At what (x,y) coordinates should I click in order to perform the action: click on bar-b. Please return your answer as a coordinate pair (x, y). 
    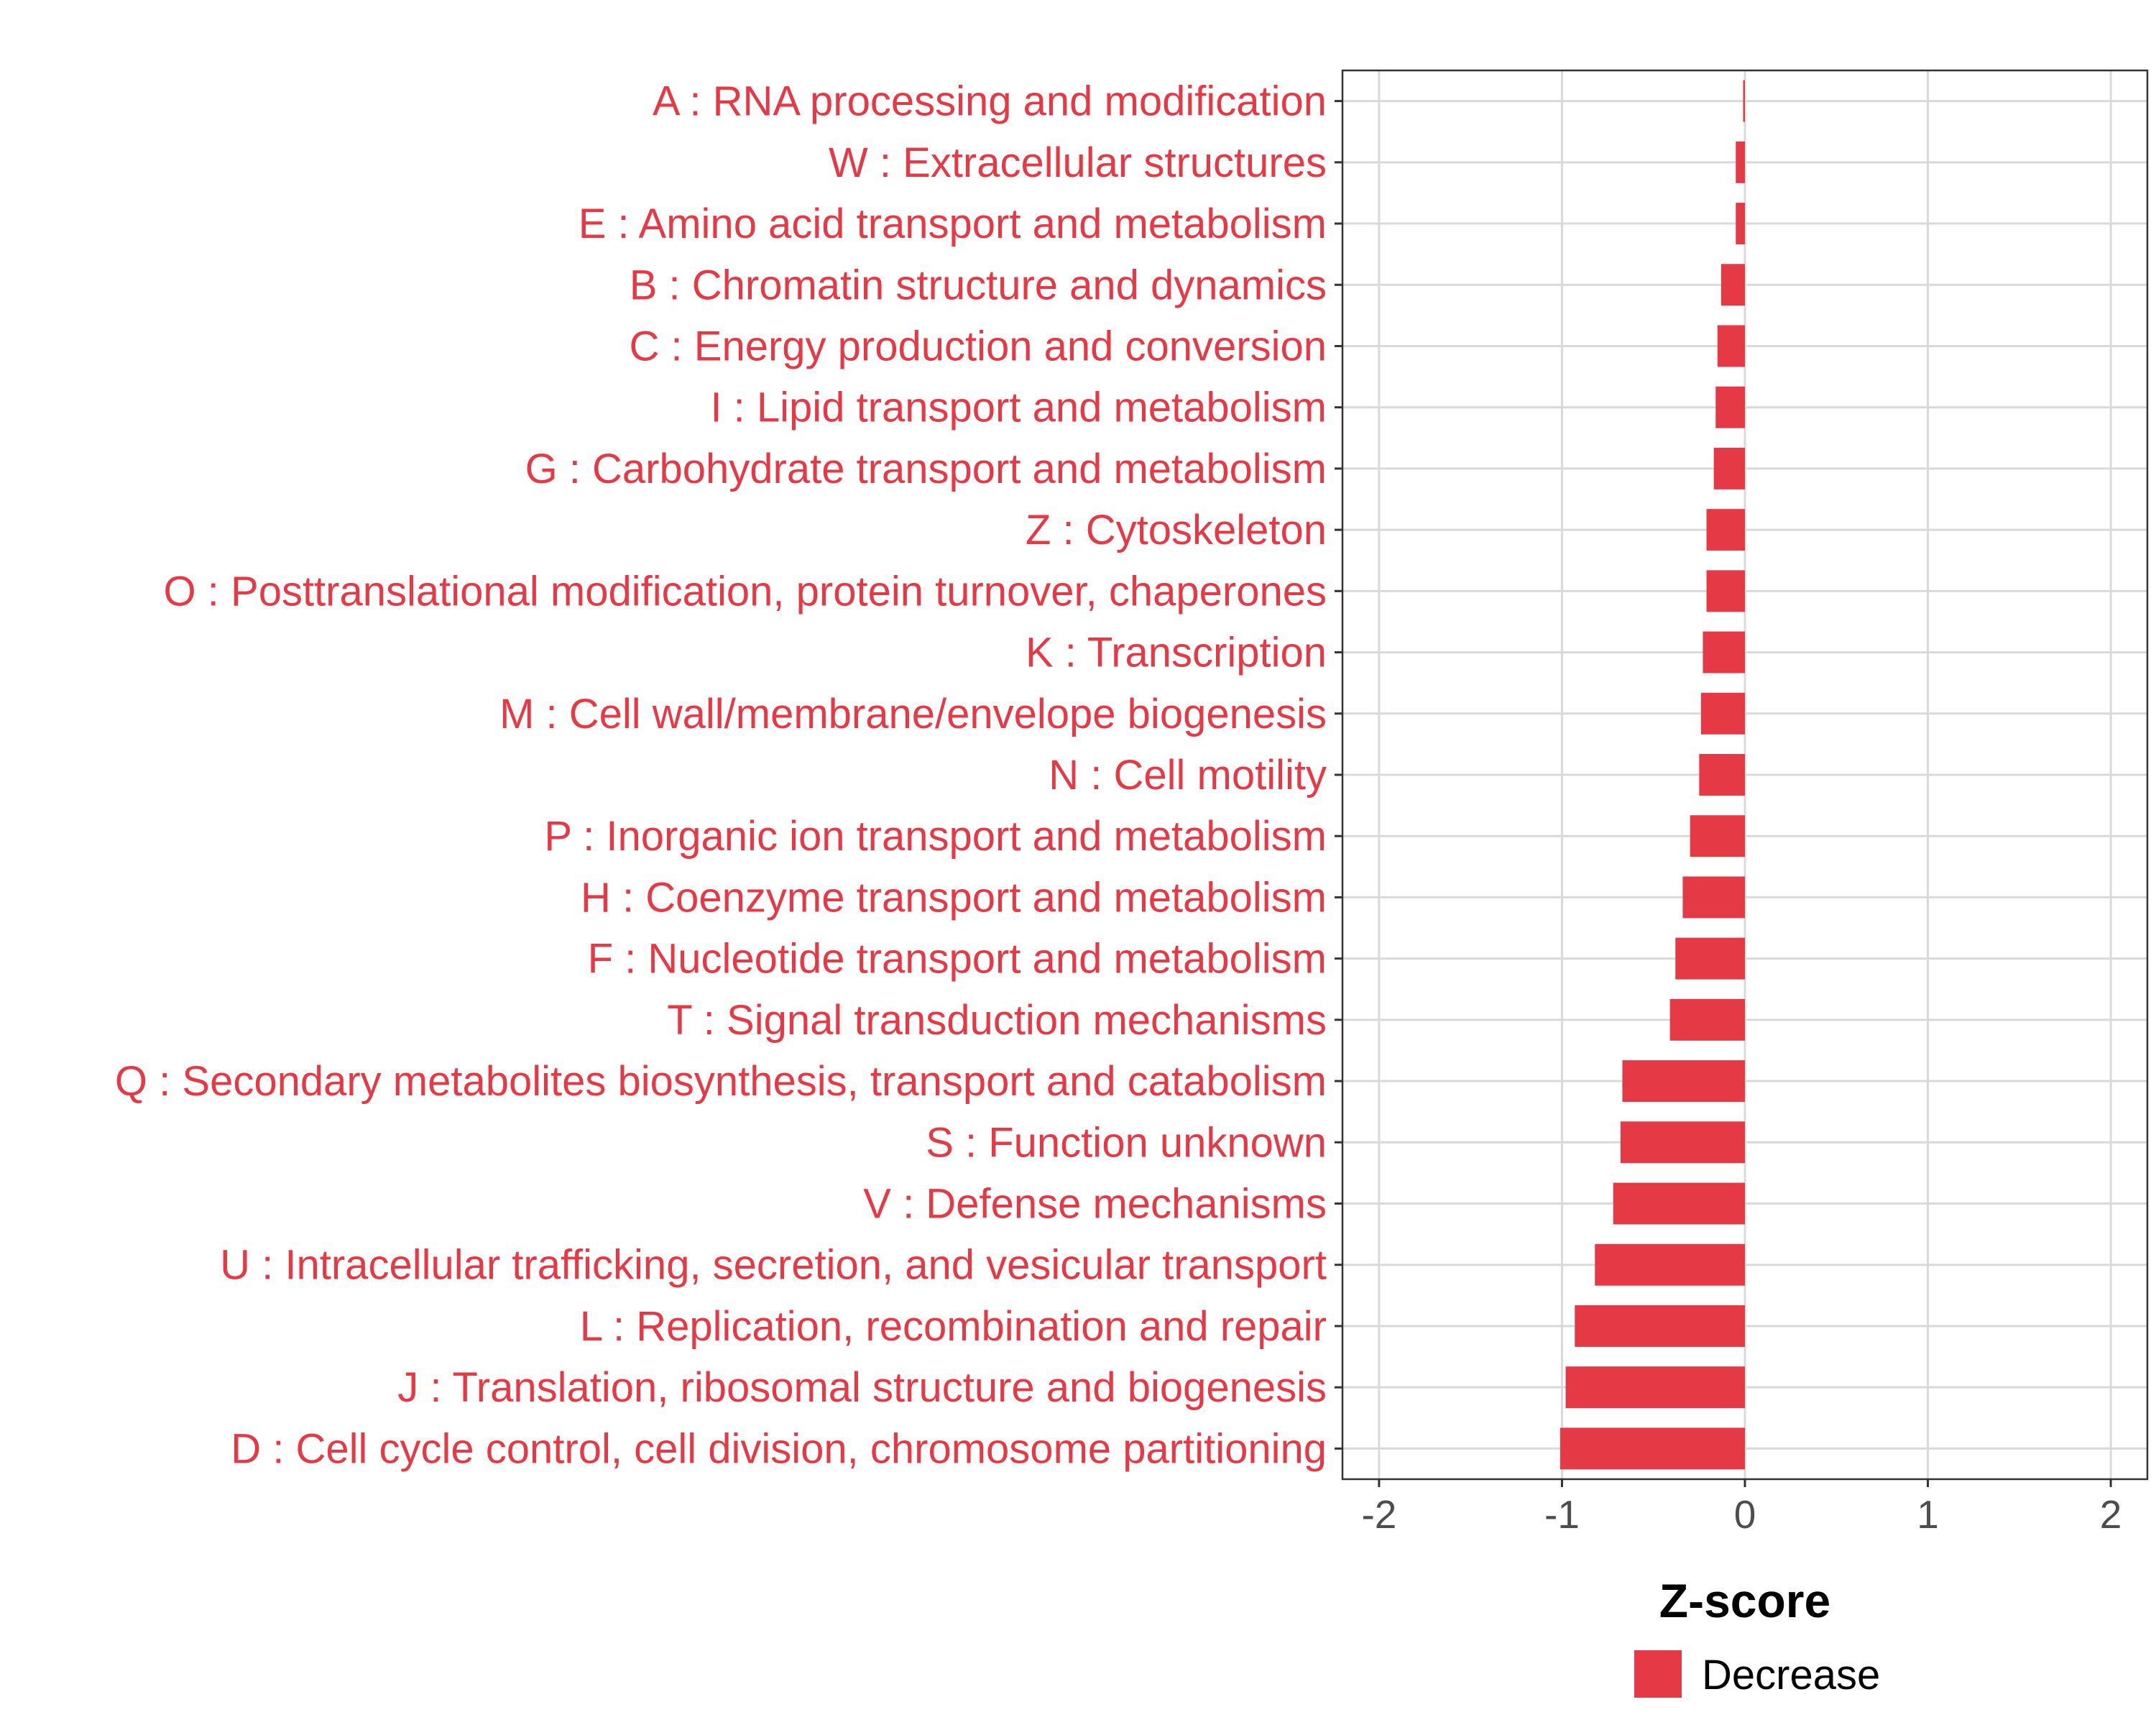
    Looking at the image, I should click on (1732, 285).